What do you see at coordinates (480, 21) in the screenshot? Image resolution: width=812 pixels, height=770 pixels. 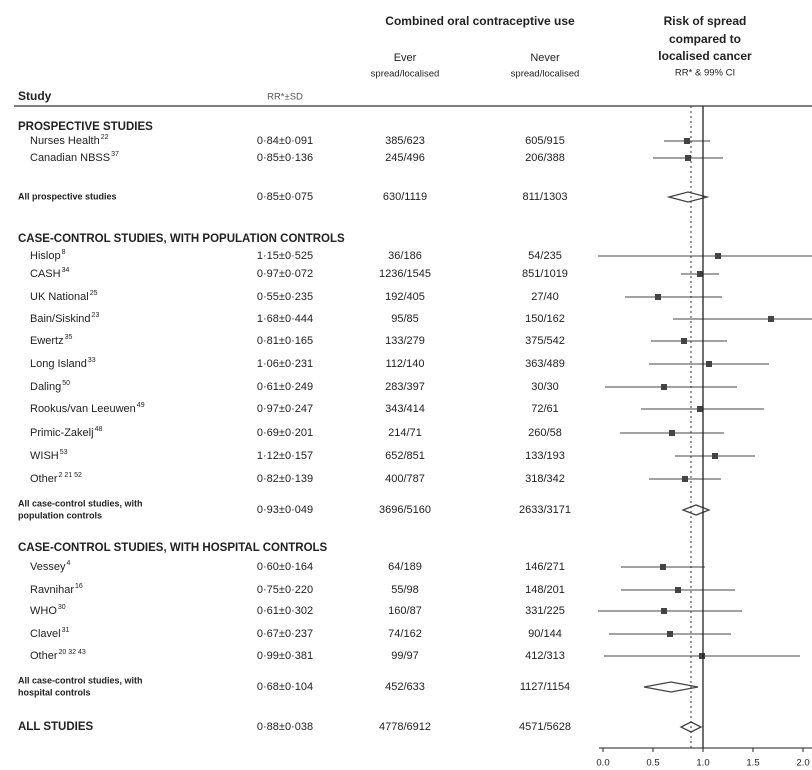 I see `group-title: Combined oral contraceptive use` at bounding box center [480, 21].